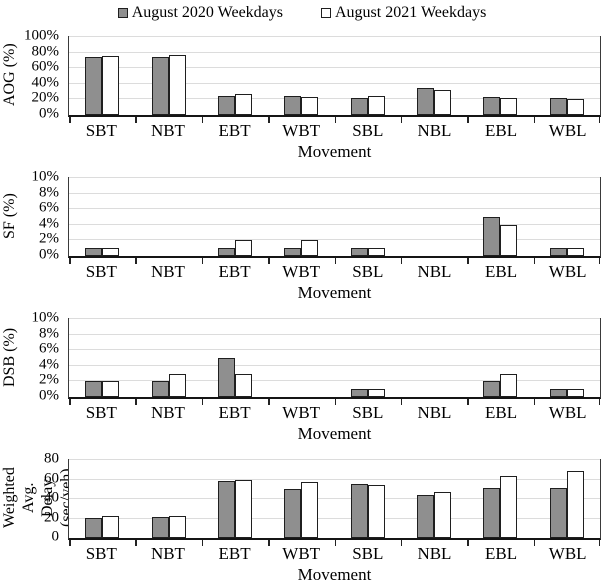 The image size is (604, 586). I want to click on legend-item-2020: August 2020 Weekdays, so click(200, 13).